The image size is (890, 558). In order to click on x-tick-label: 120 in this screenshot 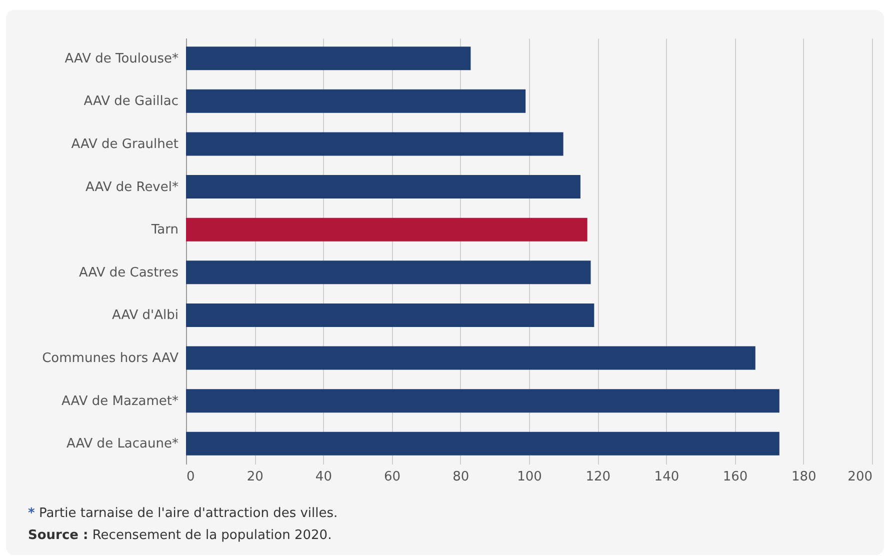, I will do `click(598, 477)`.